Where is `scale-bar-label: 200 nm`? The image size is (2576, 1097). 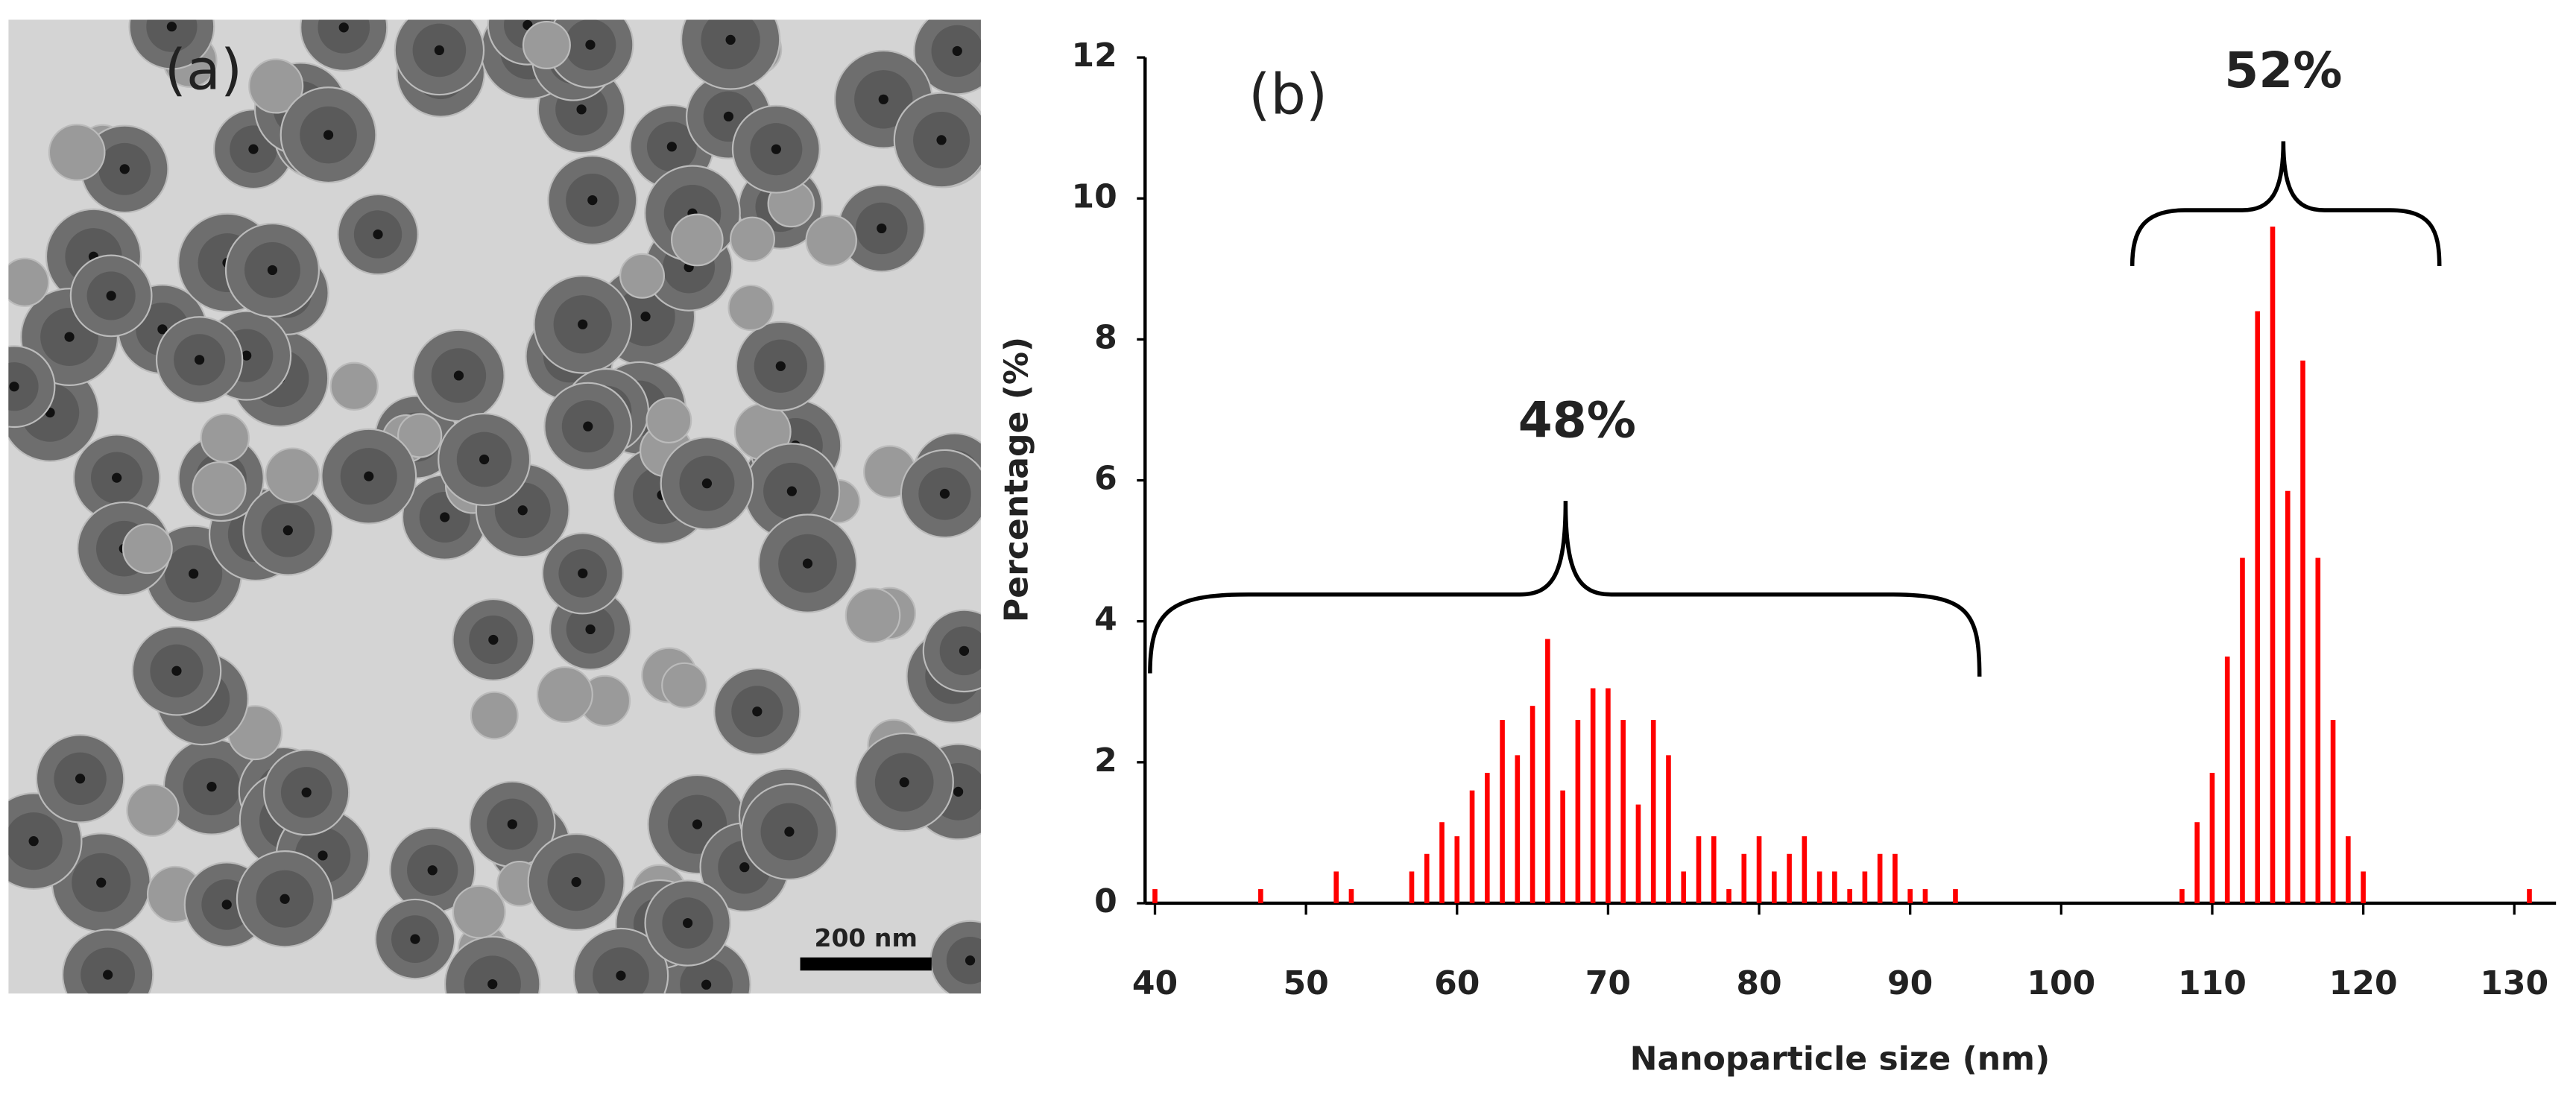
scale-bar-label: 200 nm is located at coordinates (865, 938).